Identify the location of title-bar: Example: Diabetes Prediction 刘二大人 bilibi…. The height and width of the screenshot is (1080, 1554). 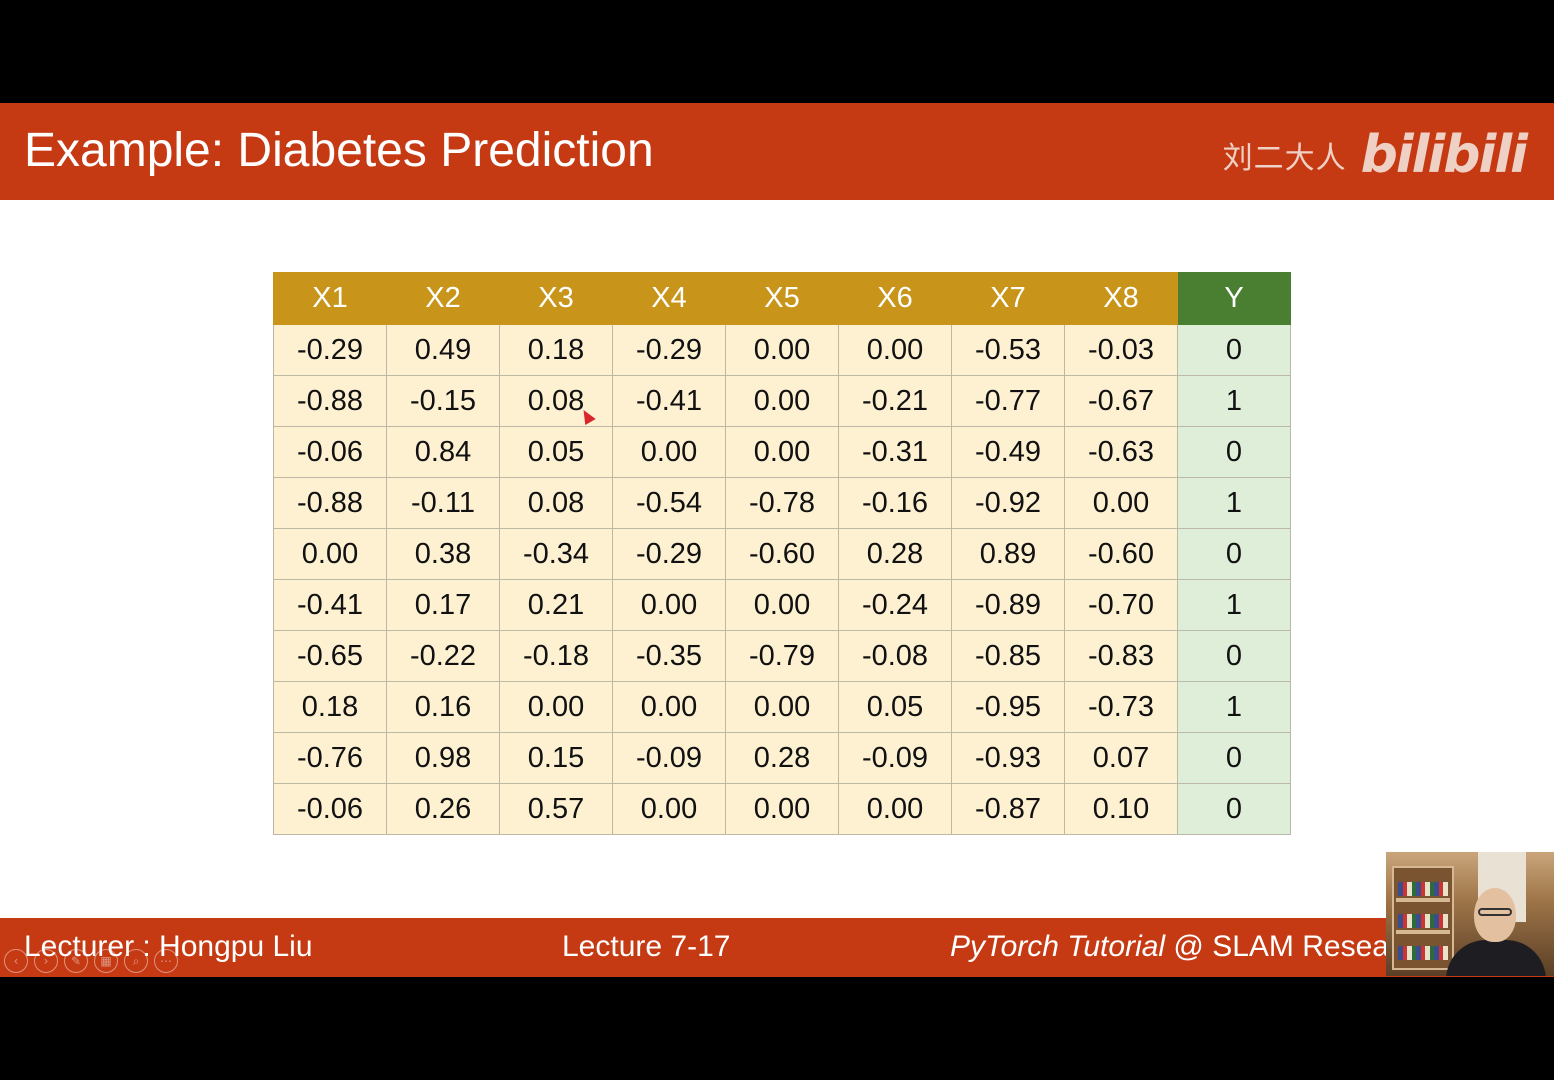
(777, 151).